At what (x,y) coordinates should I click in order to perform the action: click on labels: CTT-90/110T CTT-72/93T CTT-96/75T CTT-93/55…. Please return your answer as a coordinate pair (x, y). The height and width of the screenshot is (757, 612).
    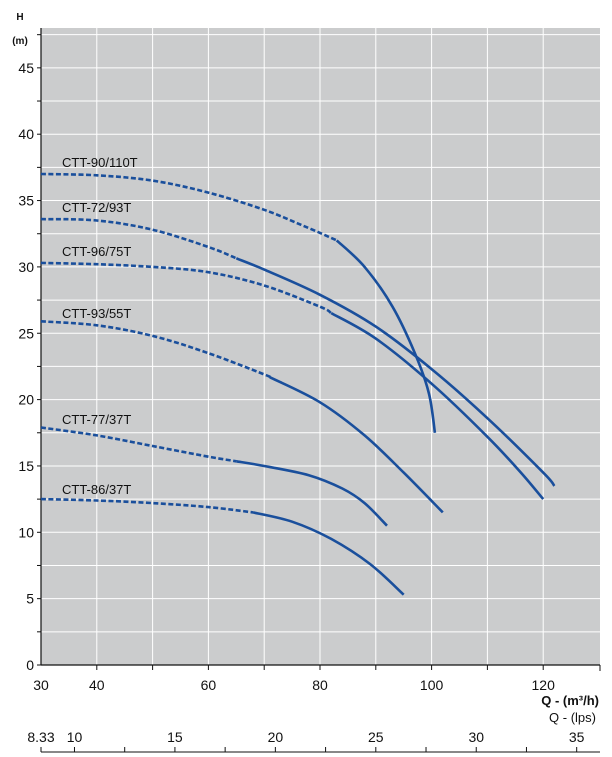
    Looking at the image, I should click on (100, 326).